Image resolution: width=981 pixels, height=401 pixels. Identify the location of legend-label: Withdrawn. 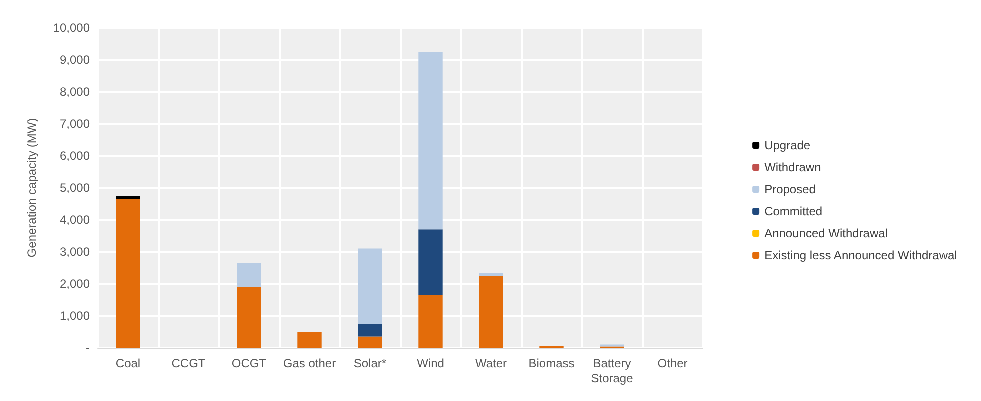
(793, 167).